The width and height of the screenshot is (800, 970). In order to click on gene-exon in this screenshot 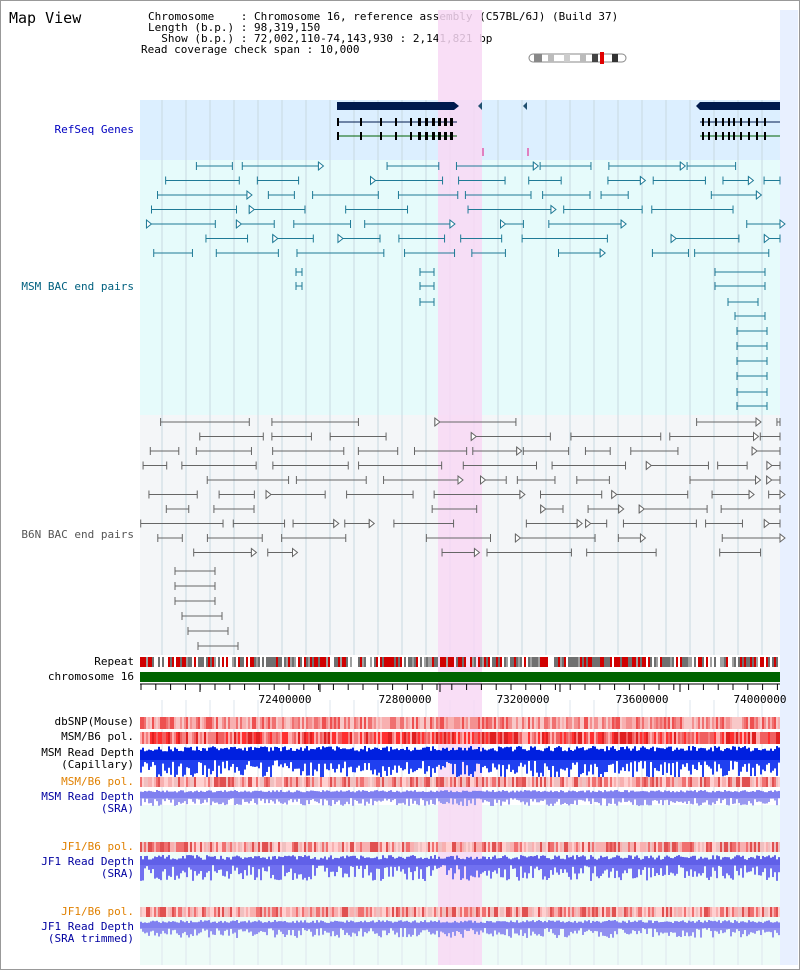, I will do `click(445, 136)`.